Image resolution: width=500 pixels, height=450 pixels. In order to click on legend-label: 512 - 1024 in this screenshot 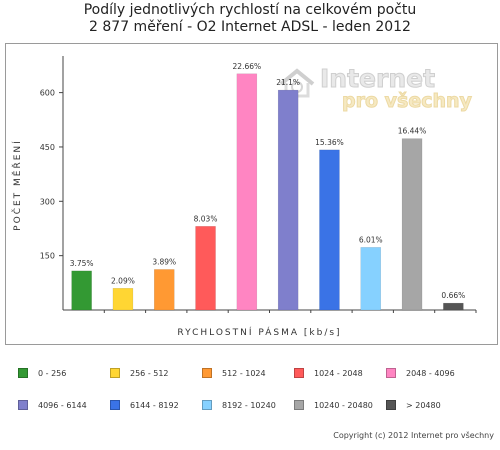, I will do `click(244, 373)`.